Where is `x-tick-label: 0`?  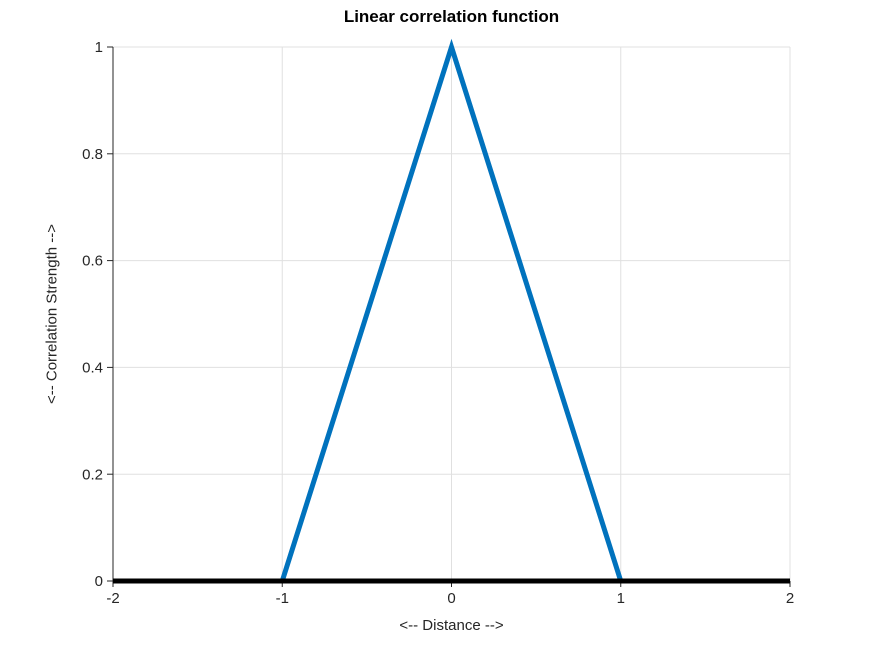
x-tick-label: 0 is located at coordinates (451, 598).